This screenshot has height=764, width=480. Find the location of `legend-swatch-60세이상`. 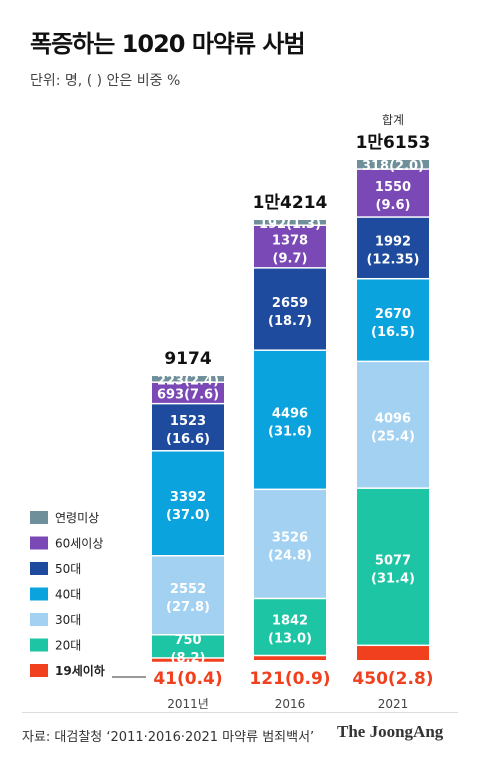

legend-swatch-60세이상 is located at coordinates (39, 543).